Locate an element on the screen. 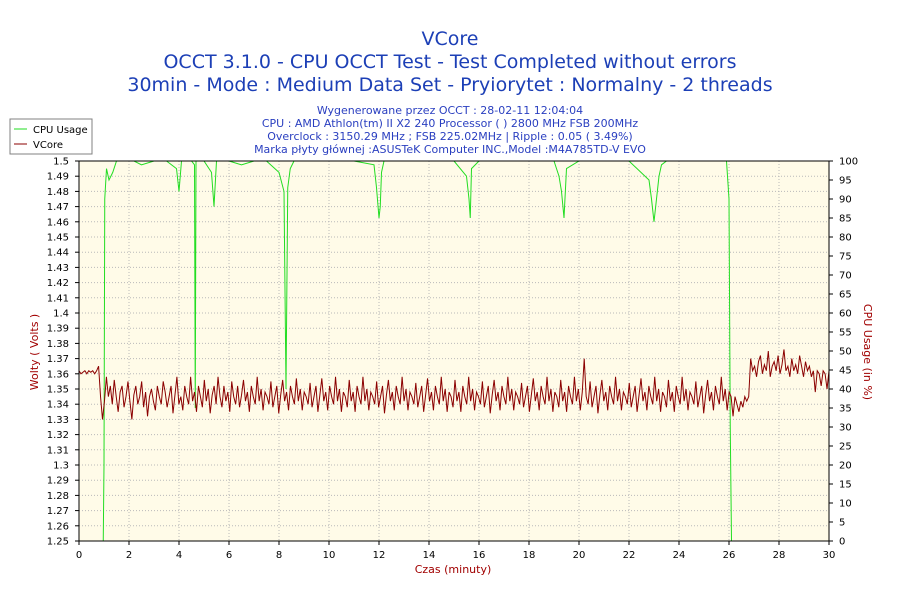 Image resolution: width=900 pixels, height=600 pixels. x-tick-label: 8 is located at coordinates (279, 555).